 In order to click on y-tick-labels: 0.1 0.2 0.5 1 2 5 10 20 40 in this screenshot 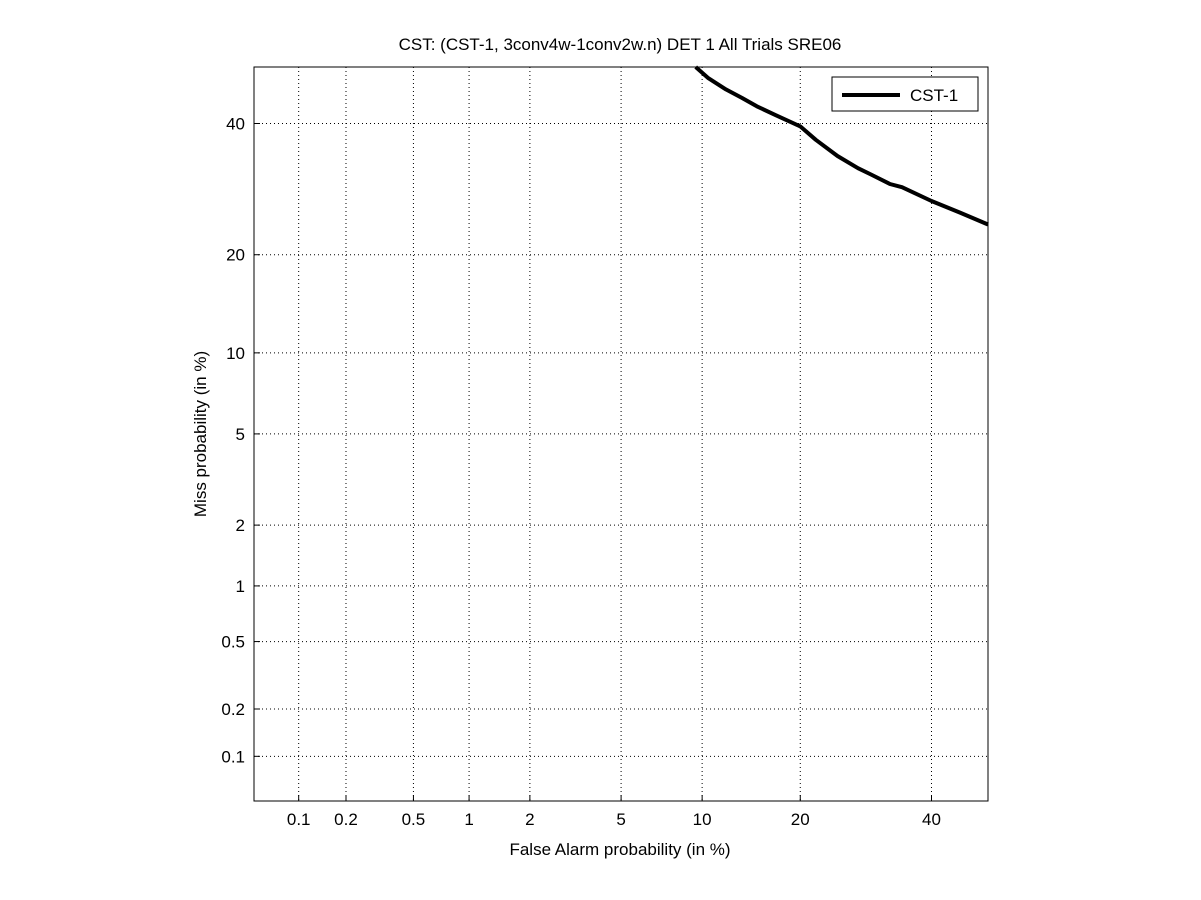, I will do `click(233, 441)`.